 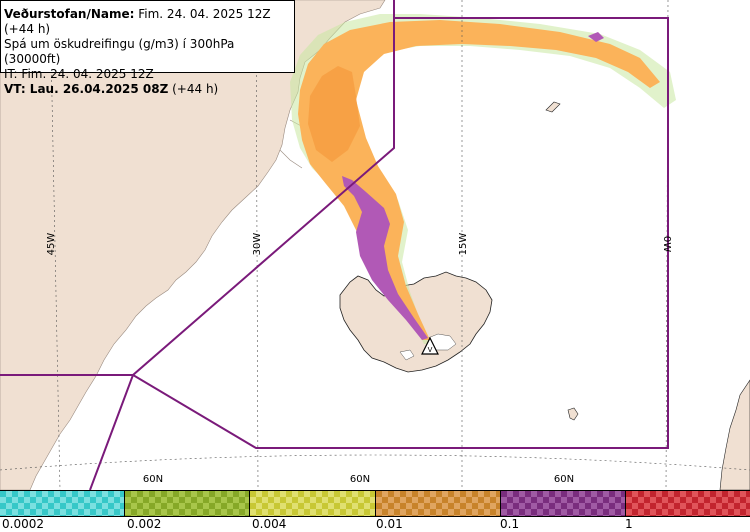 I want to click on legend-swatch-yellow, so click(x=313, y=503).